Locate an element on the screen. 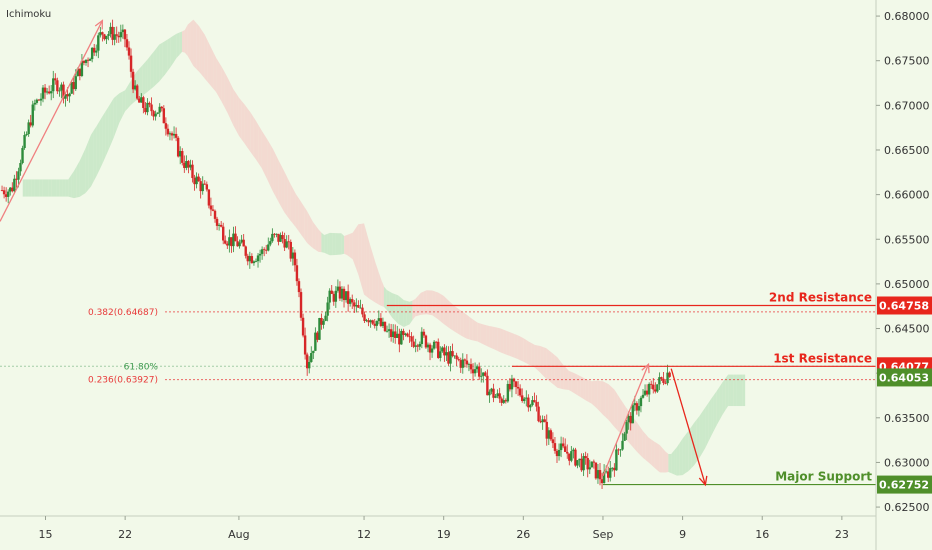 This screenshot has width=932, height=550. support-label: Major Support is located at coordinates (823, 477).